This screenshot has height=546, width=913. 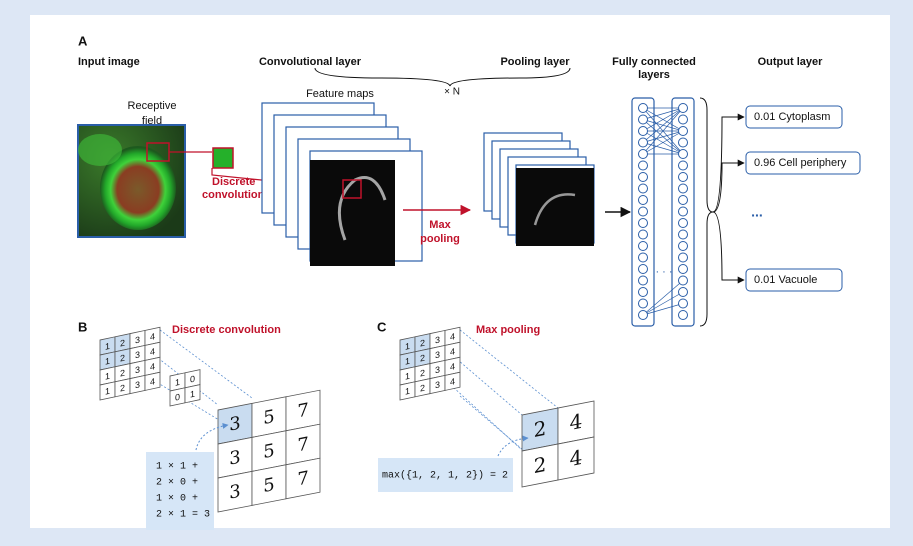 What do you see at coordinates (440, 239) in the screenshot?
I see `label: pooling` at bounding box center [440, 239].